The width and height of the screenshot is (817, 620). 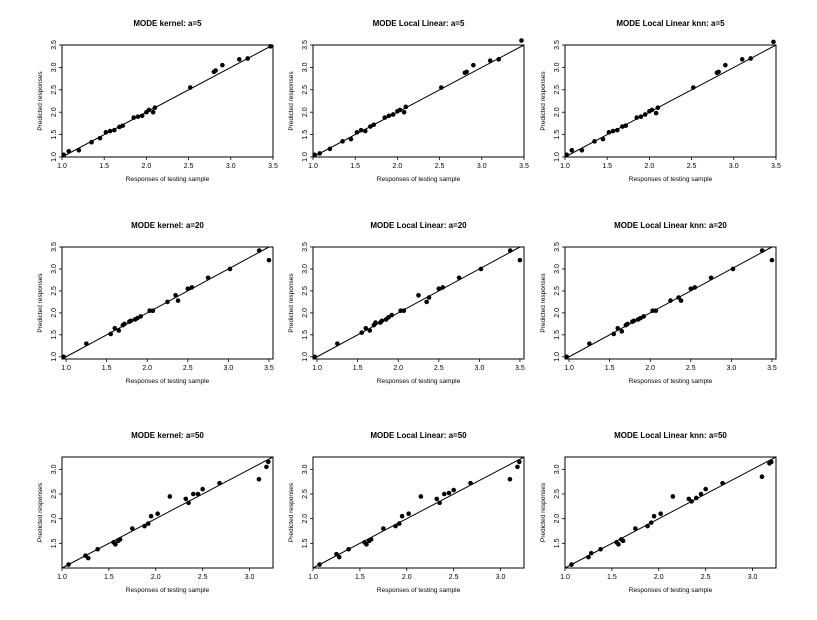 I want to click on panel-title: MODE kernel: a=5, so click(x=167, y=23).